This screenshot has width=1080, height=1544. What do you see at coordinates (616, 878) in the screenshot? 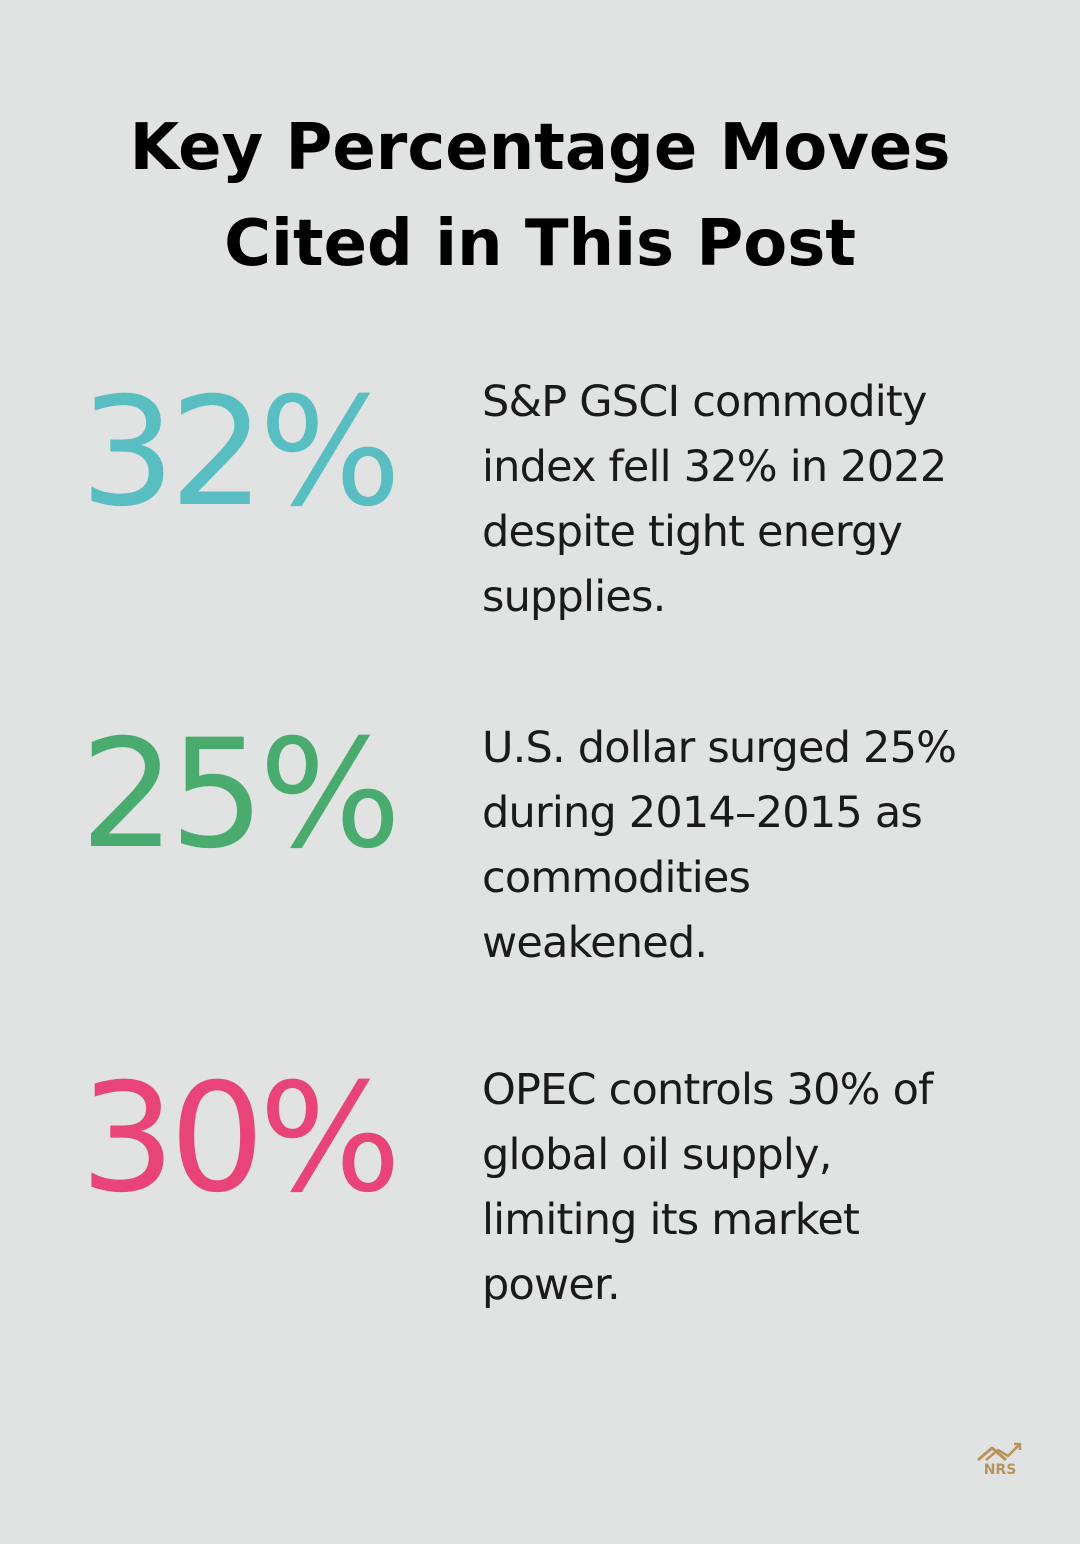
I see `stat-description-line: commodities` at bounding box center [616, 878].